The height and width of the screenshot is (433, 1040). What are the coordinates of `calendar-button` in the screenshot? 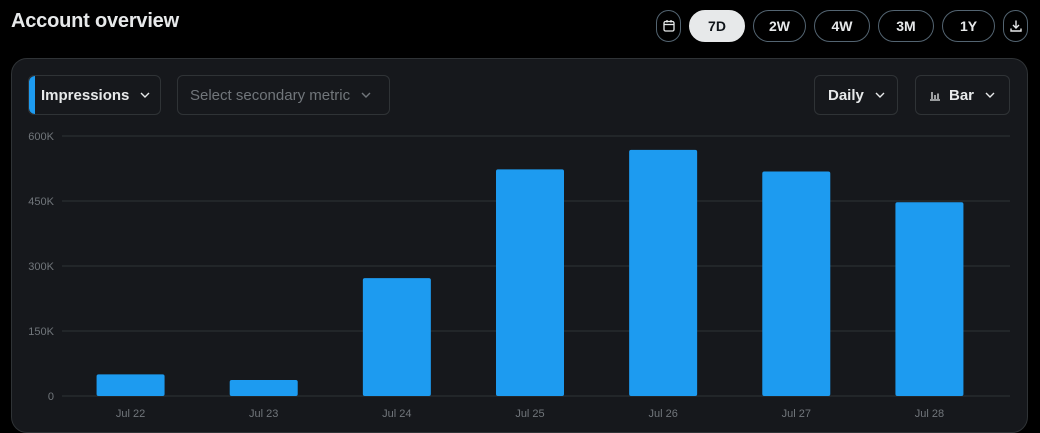 It's located at (668, 26).